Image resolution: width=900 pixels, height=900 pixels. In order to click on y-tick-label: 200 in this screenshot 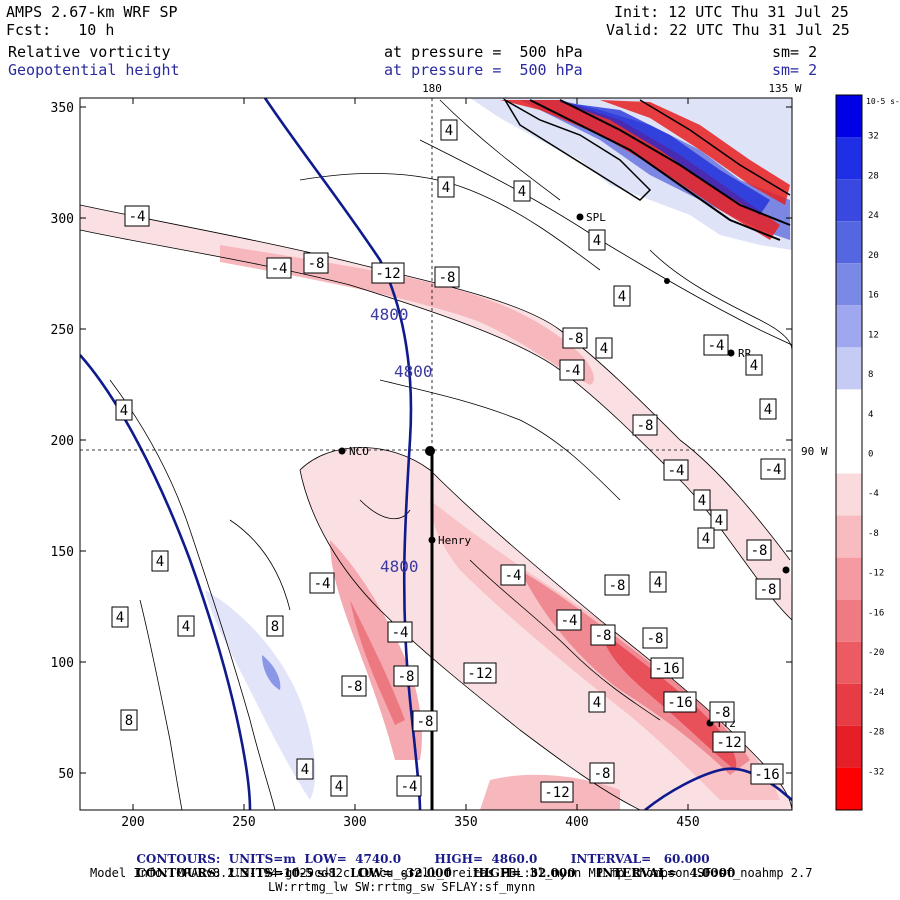, I will do `click(62, 441)`.